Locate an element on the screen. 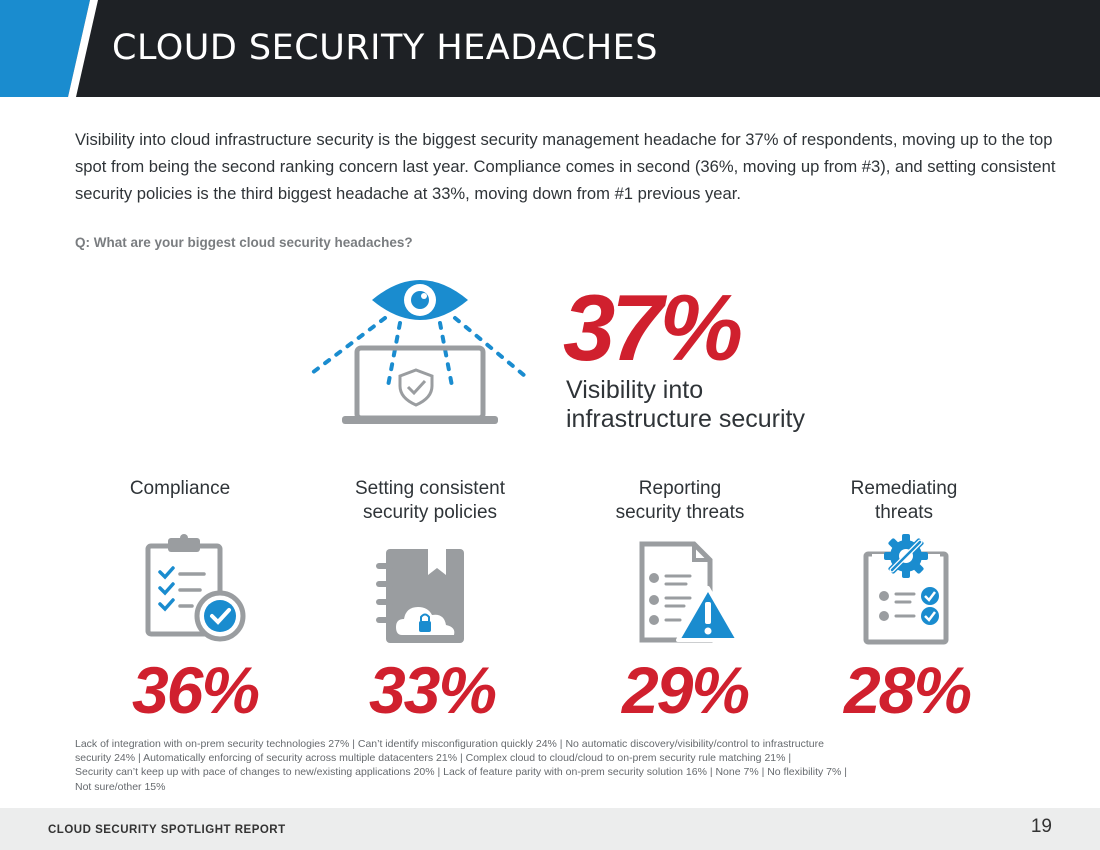 The image size is (1100, 850). document-warning-icon is located at coordinates (689, 592).